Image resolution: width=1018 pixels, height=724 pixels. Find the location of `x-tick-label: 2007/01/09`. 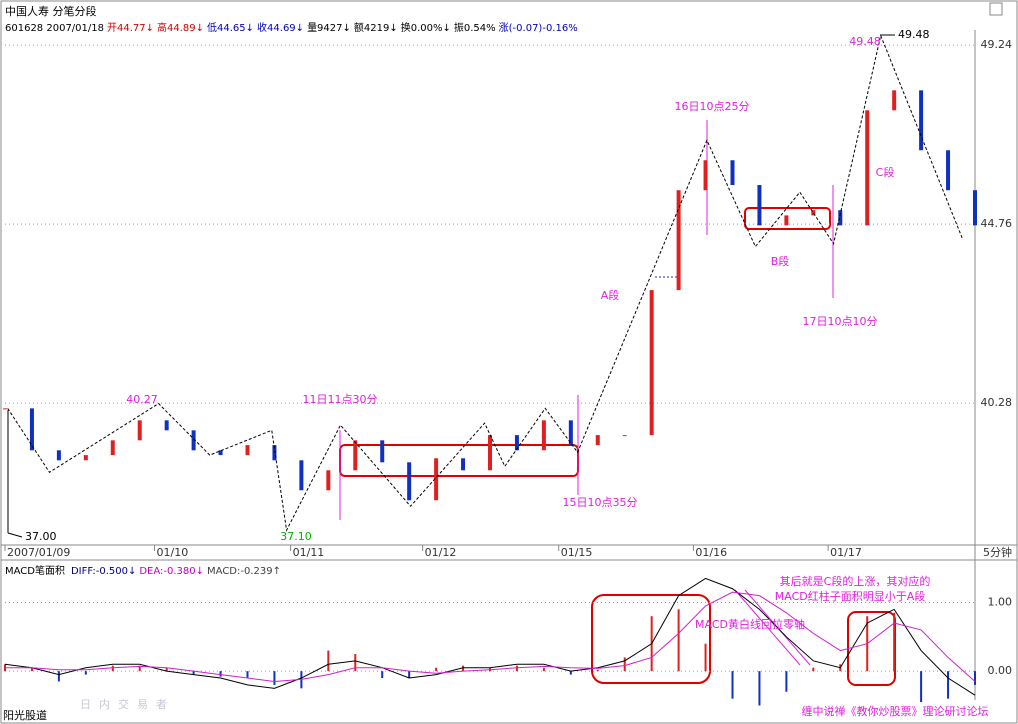

x-tick-label: 2007/01/09 is located at coordinates (38, 552).